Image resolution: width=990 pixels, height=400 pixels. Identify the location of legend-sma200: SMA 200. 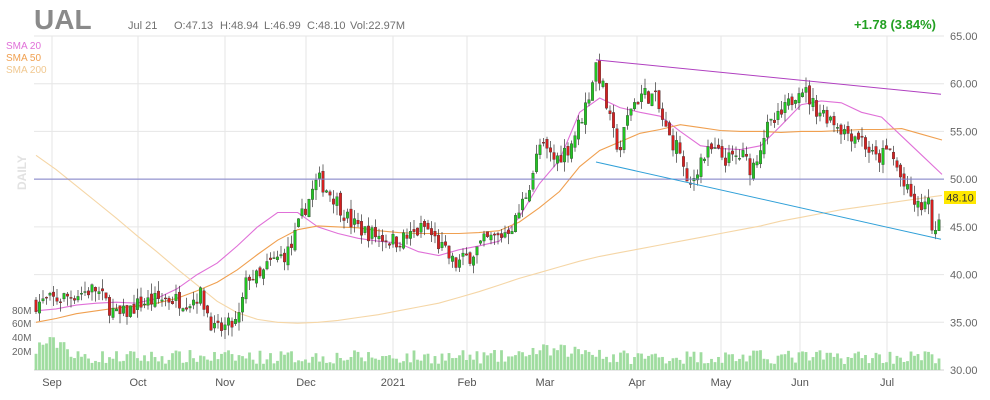
(26, 70).